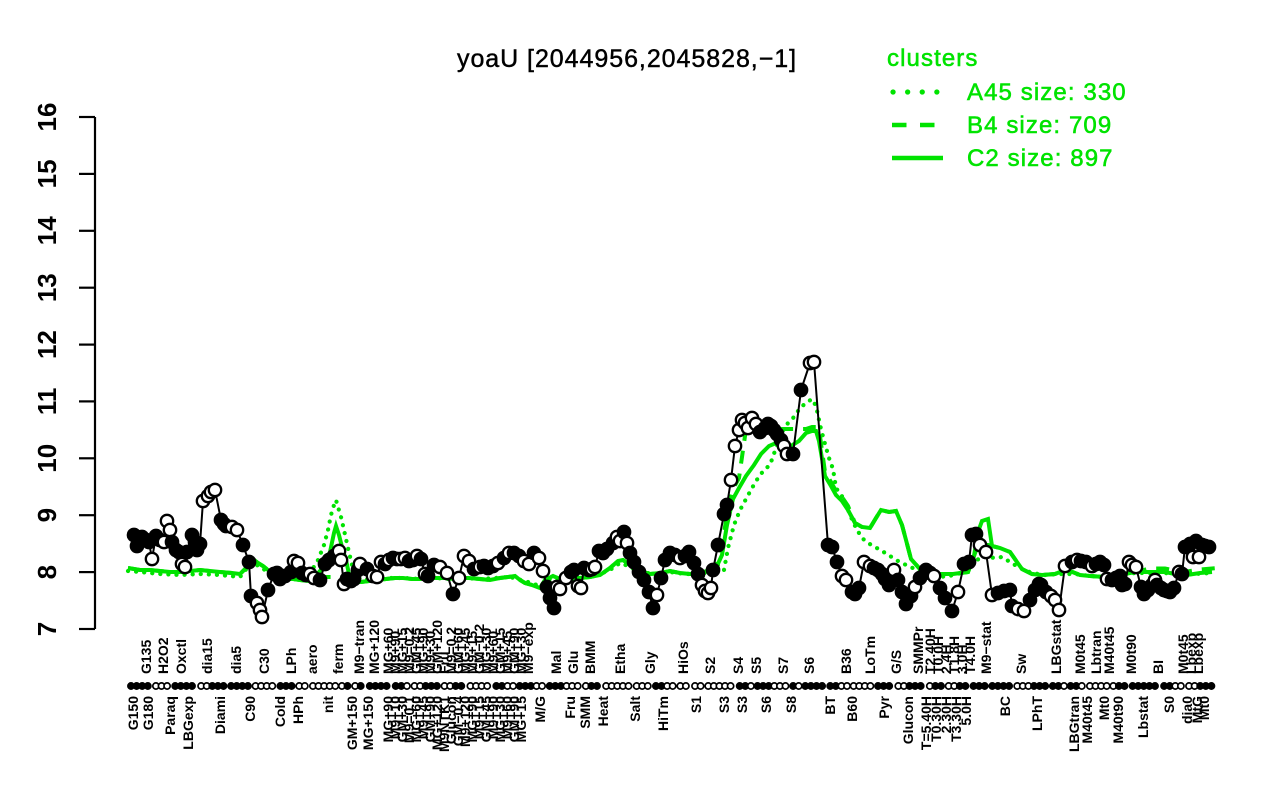 Image resolution: width=1280 pixels, height=805 pixels. Describe the element at coordinates (627, 59) in the screenshot. I see `svg-text: yoaU [2044956,2045828,−1]` at that location.